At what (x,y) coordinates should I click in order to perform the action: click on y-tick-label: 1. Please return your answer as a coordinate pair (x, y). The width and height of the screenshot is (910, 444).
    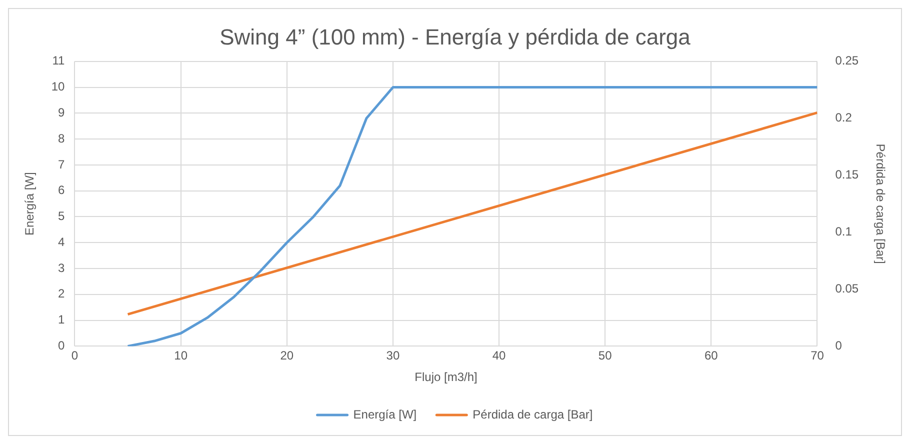
    Looking at the image, I should click on (62, 319).